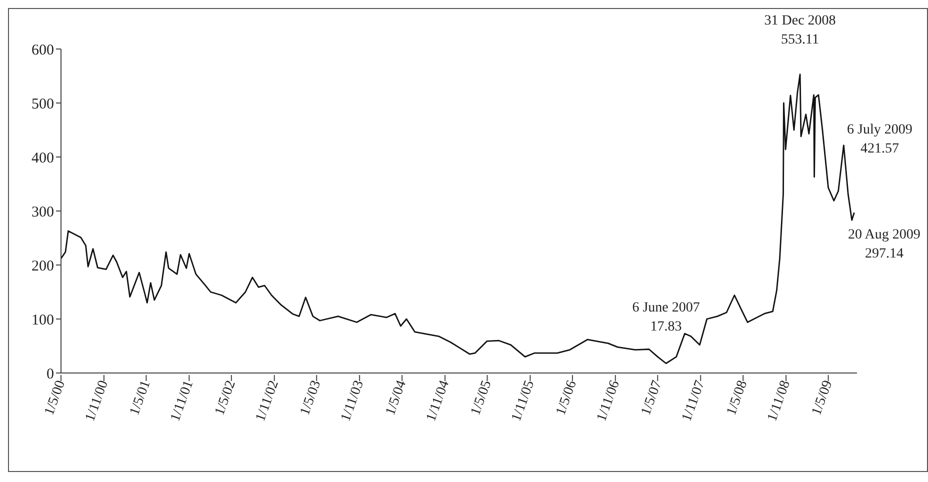 The width and height of the screenshot is (928, 482). Describe the element at coordinates (666, 317) in the screenshot. I see `annotation: 6 June 2007 17.83` at that location.